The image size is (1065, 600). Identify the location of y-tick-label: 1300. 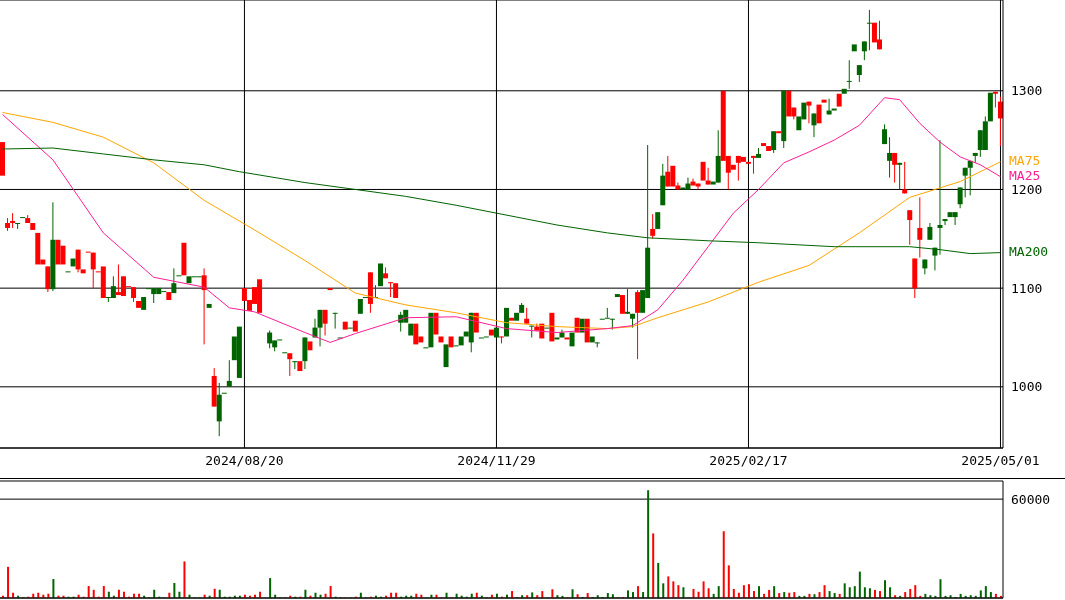
(1027, 91).